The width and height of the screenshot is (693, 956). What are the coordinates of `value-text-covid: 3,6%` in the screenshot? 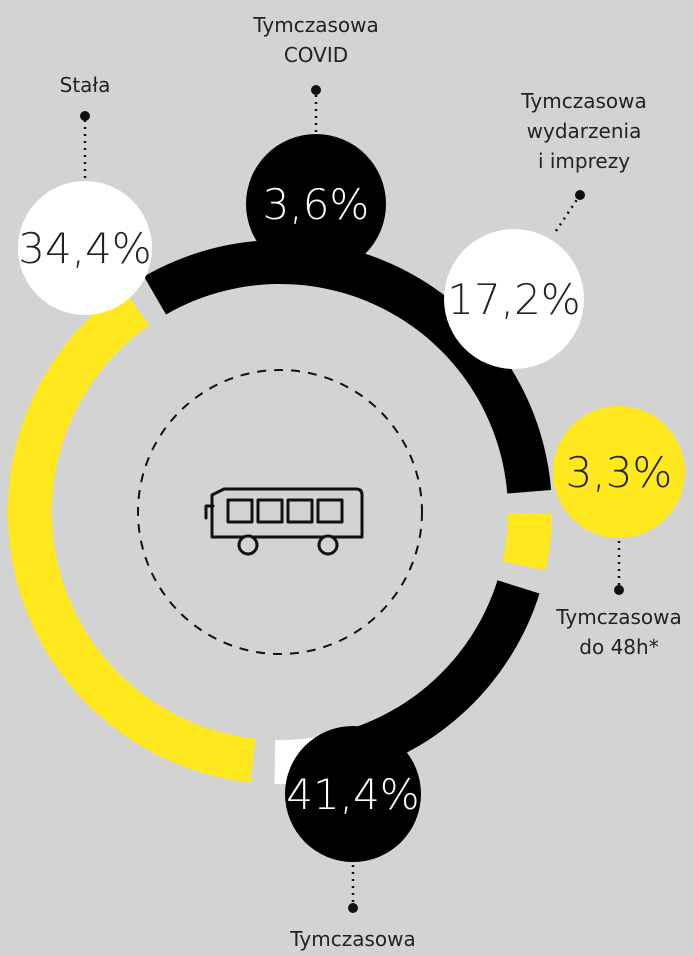 It's located at (316, 204).